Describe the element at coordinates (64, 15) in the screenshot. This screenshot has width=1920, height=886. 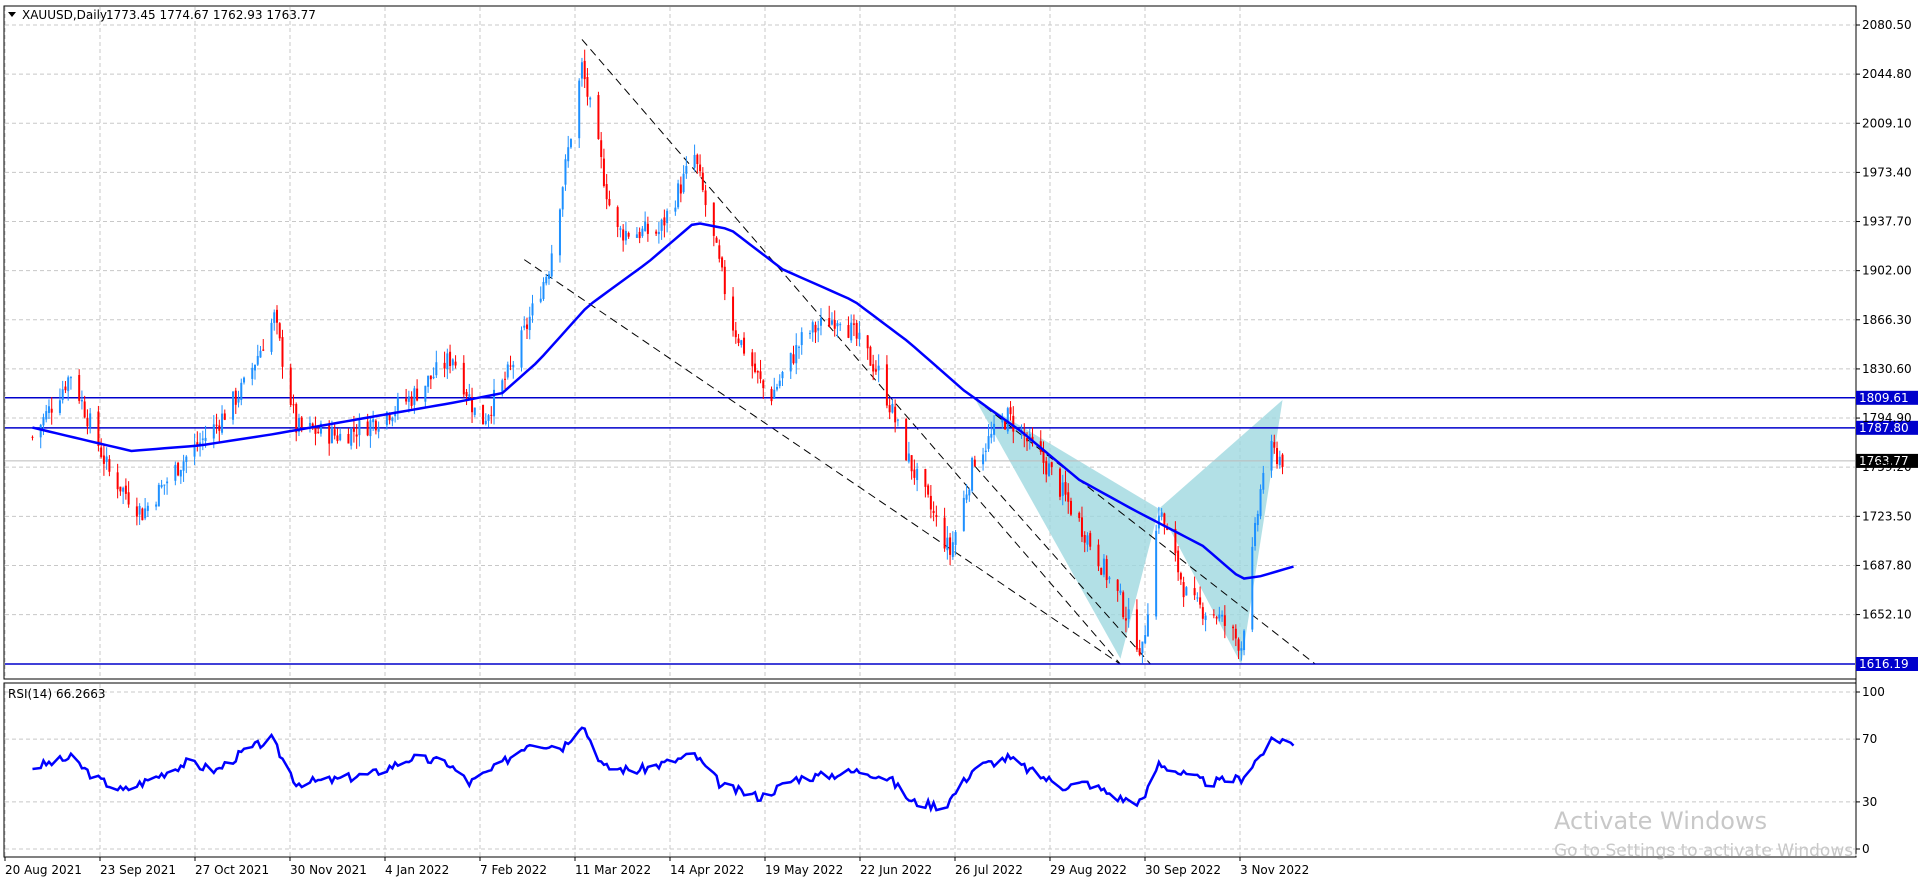
I see `symbol-header: XAUUSD,Daily` at that location.